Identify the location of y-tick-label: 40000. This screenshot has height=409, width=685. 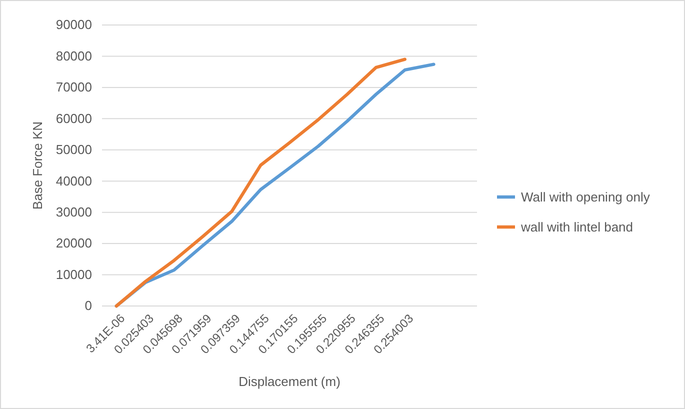
(74, 180).